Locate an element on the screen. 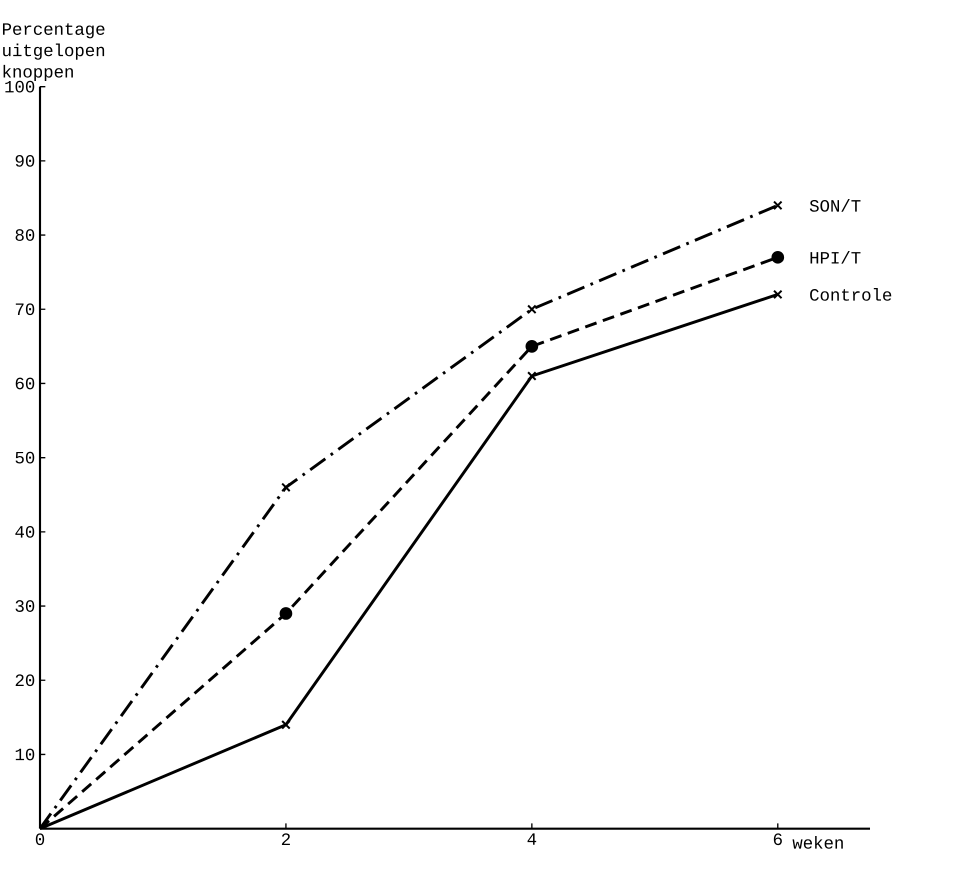 The width and height of the screenshot is (964, 871). series-label: SON/T is located at coordinates (835, 205).